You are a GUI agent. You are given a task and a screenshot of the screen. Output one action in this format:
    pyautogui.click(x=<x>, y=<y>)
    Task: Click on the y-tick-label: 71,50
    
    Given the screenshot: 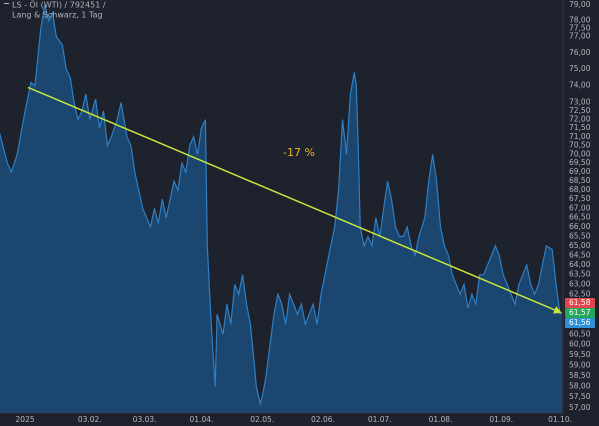 What is the action you would take?
    pyautogui.click(x=580, y=127)
    